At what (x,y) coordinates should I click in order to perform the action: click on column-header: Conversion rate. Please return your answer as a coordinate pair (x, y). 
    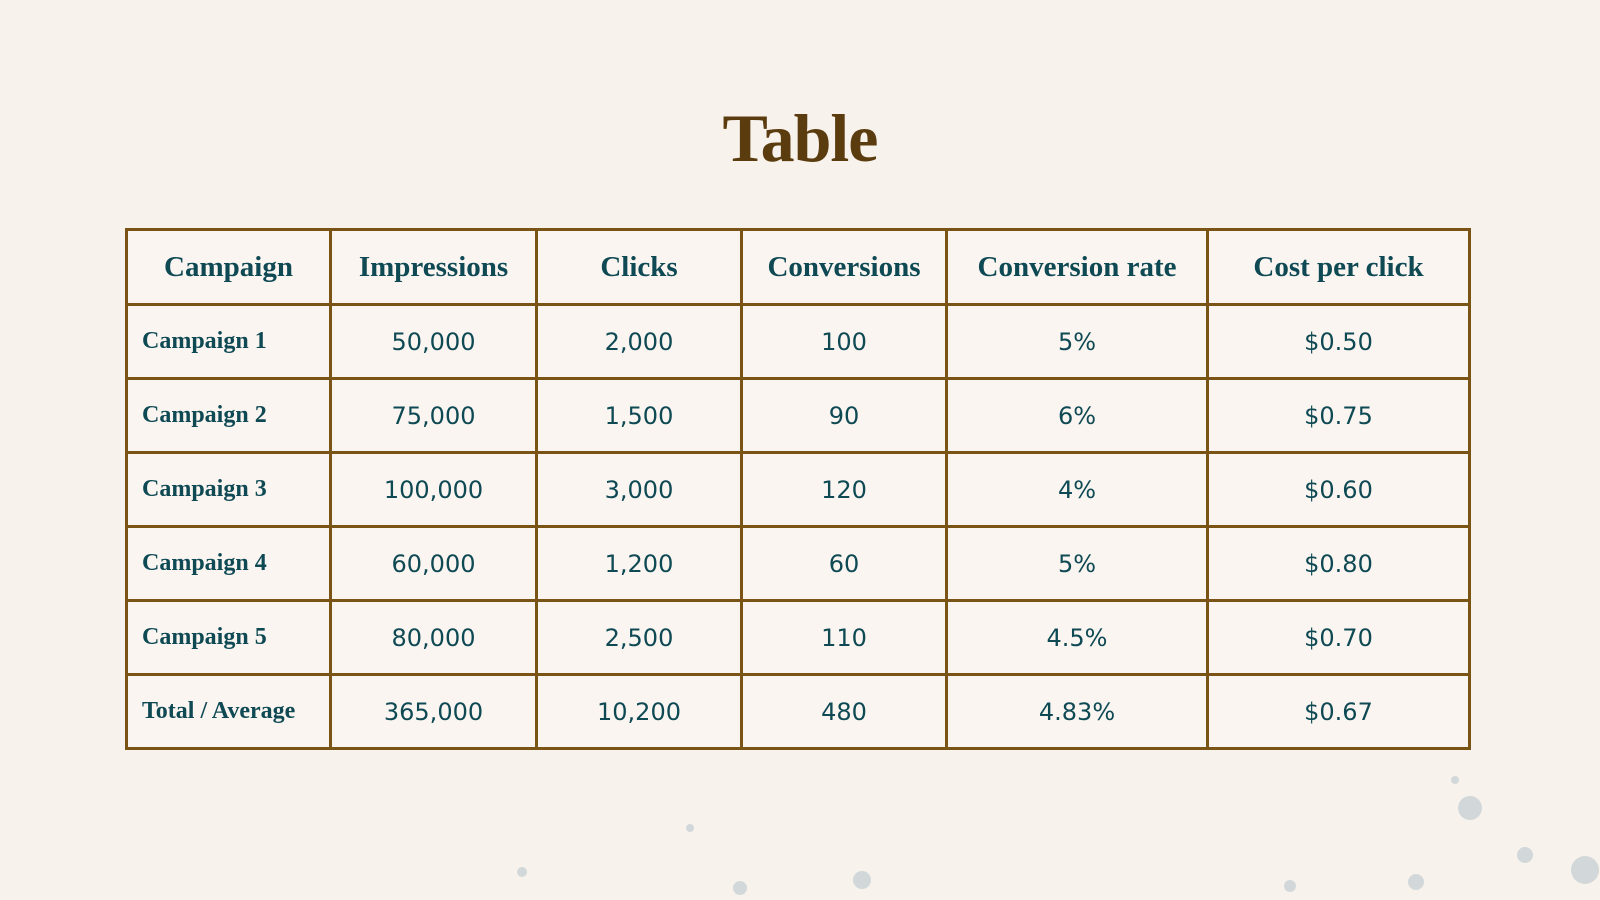
    Looking at the image, I should click on (1077, 267).